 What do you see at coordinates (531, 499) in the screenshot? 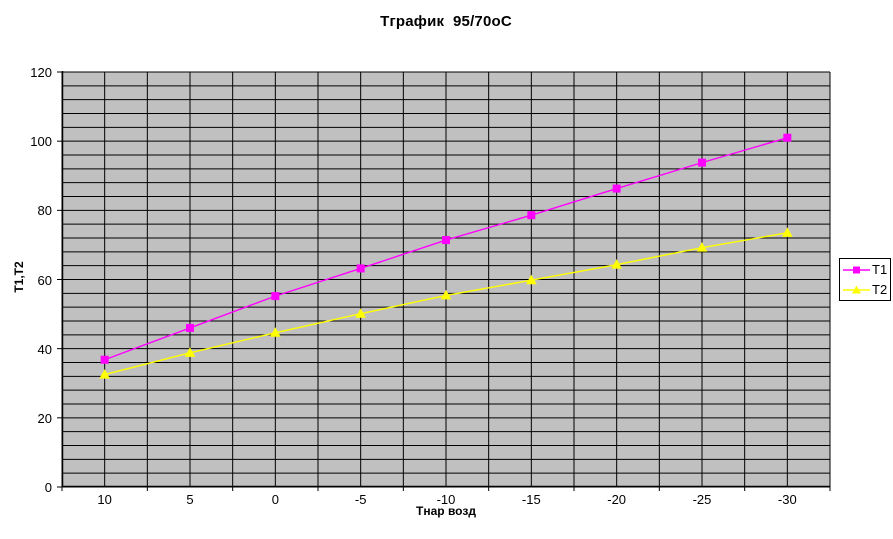
I see `x-tick-label: -15` at bounding box center [531, 499].